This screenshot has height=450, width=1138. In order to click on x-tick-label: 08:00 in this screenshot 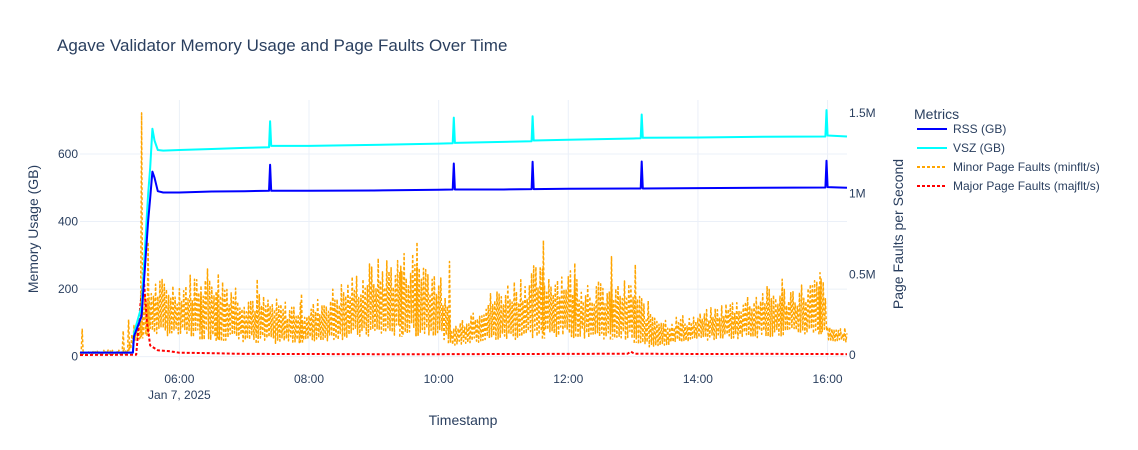, I will do `click(309, 379)`.